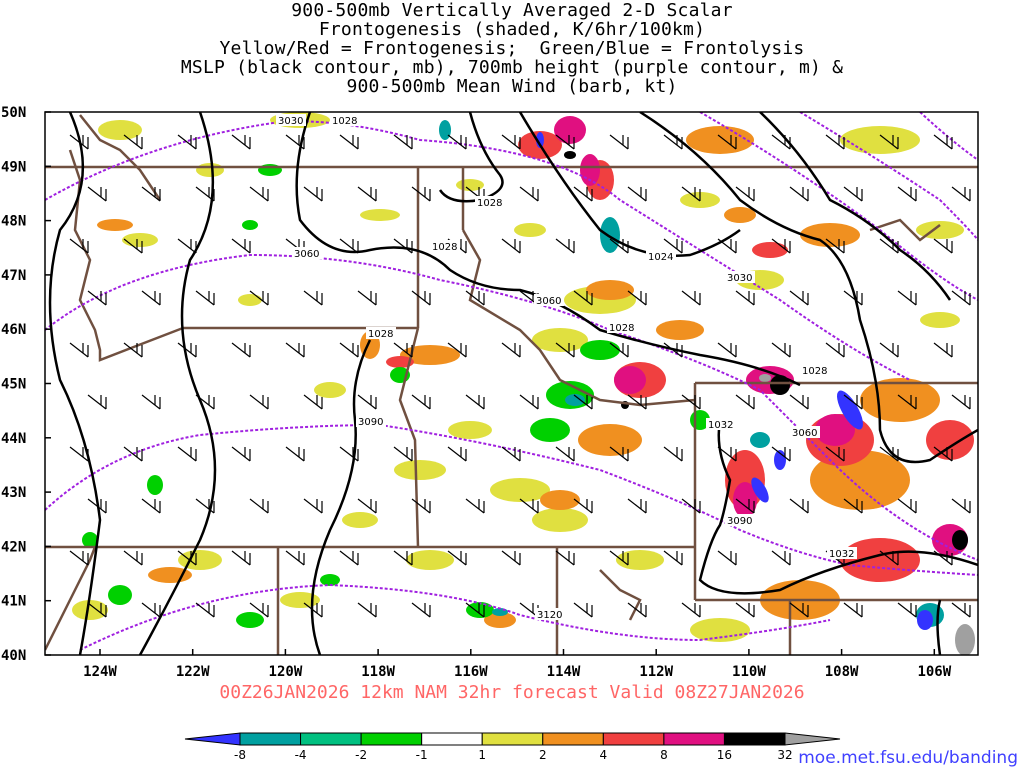 The height and width of the screenshot is (768, 1024). What do you see at coordinates (660, 257) in the screenshot?
I see `svg-text: 1024` at bounding box center [660, 257].